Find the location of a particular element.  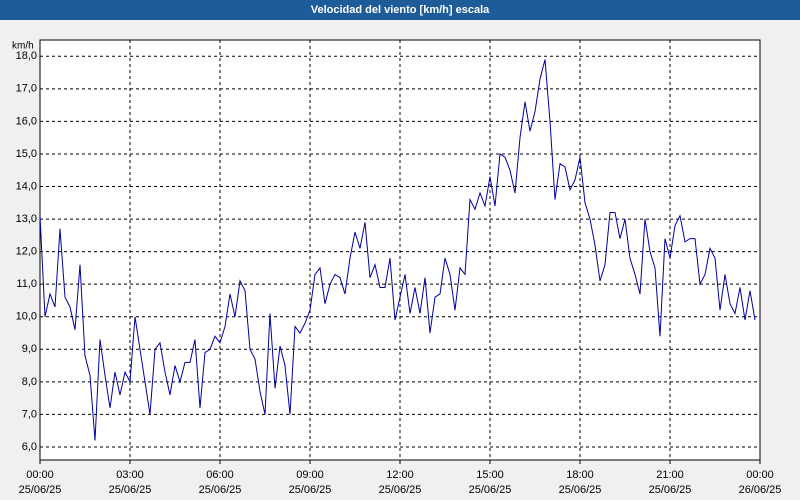

y-tick-label: 7,0 is located at coordinates (29, 414).